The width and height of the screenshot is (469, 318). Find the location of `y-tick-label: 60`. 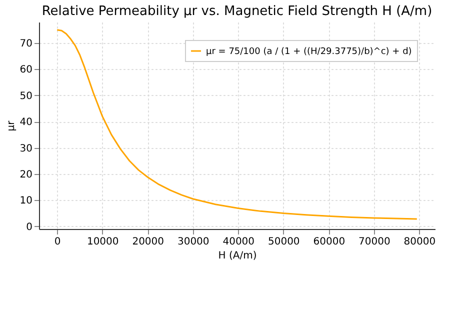

y-tick-label: 60 is located at coordinates (26, 70).